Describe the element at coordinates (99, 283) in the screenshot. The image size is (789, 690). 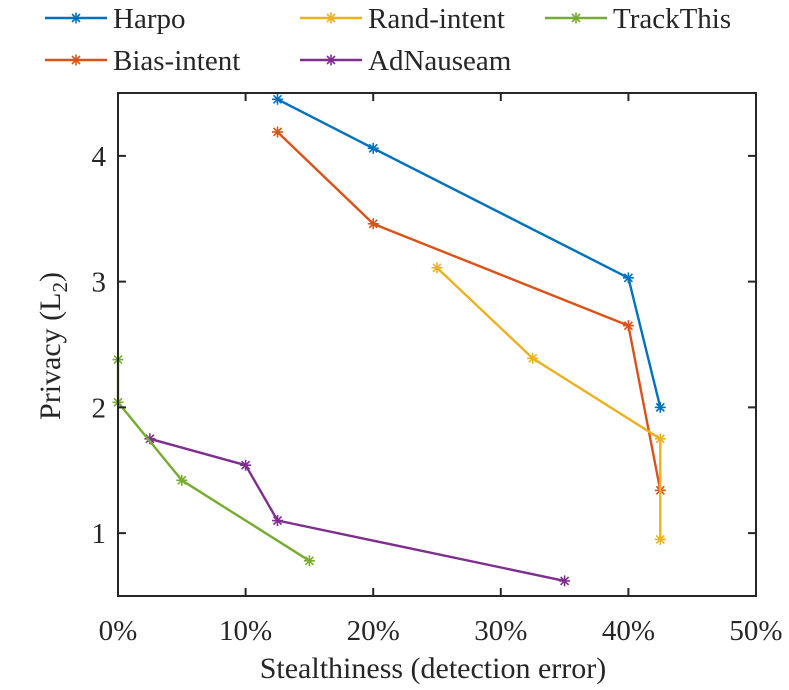
I see `y-tick-label: 3` at that location.